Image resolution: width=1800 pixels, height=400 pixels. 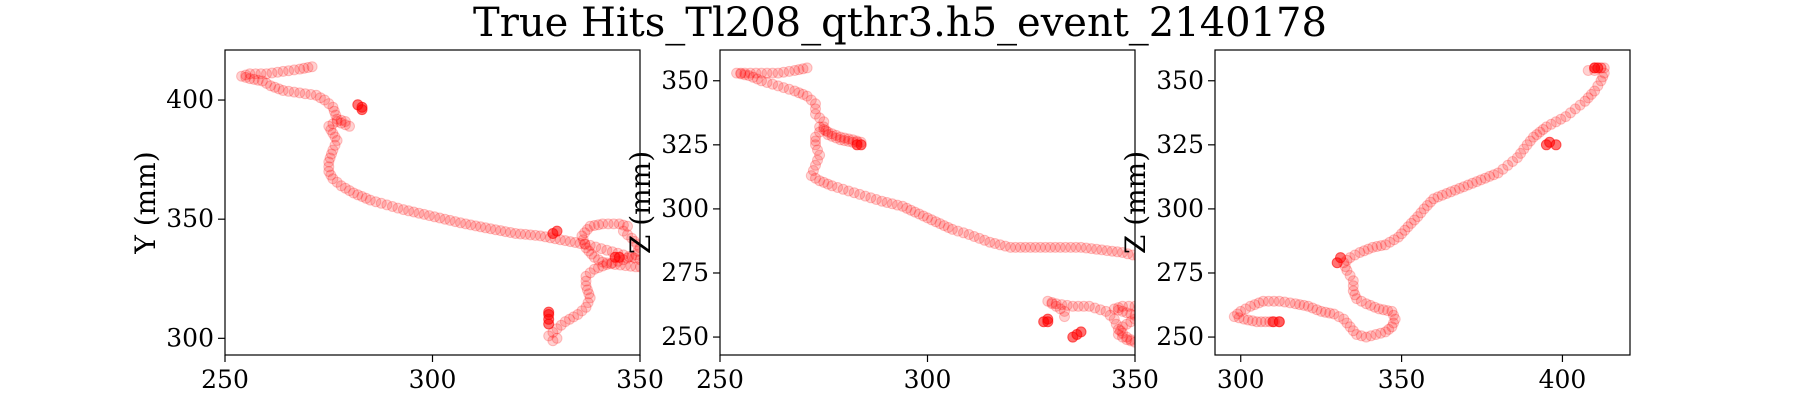 I want to click on hits-group, so click(x=1419, y=202).